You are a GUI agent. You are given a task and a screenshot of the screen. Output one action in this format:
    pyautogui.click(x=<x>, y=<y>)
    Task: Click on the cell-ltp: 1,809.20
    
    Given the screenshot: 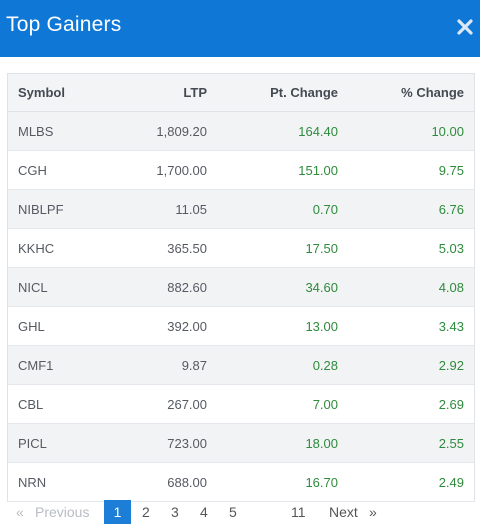 What is the action you would take?
    pyautogui.click(x=165, y=131)
    